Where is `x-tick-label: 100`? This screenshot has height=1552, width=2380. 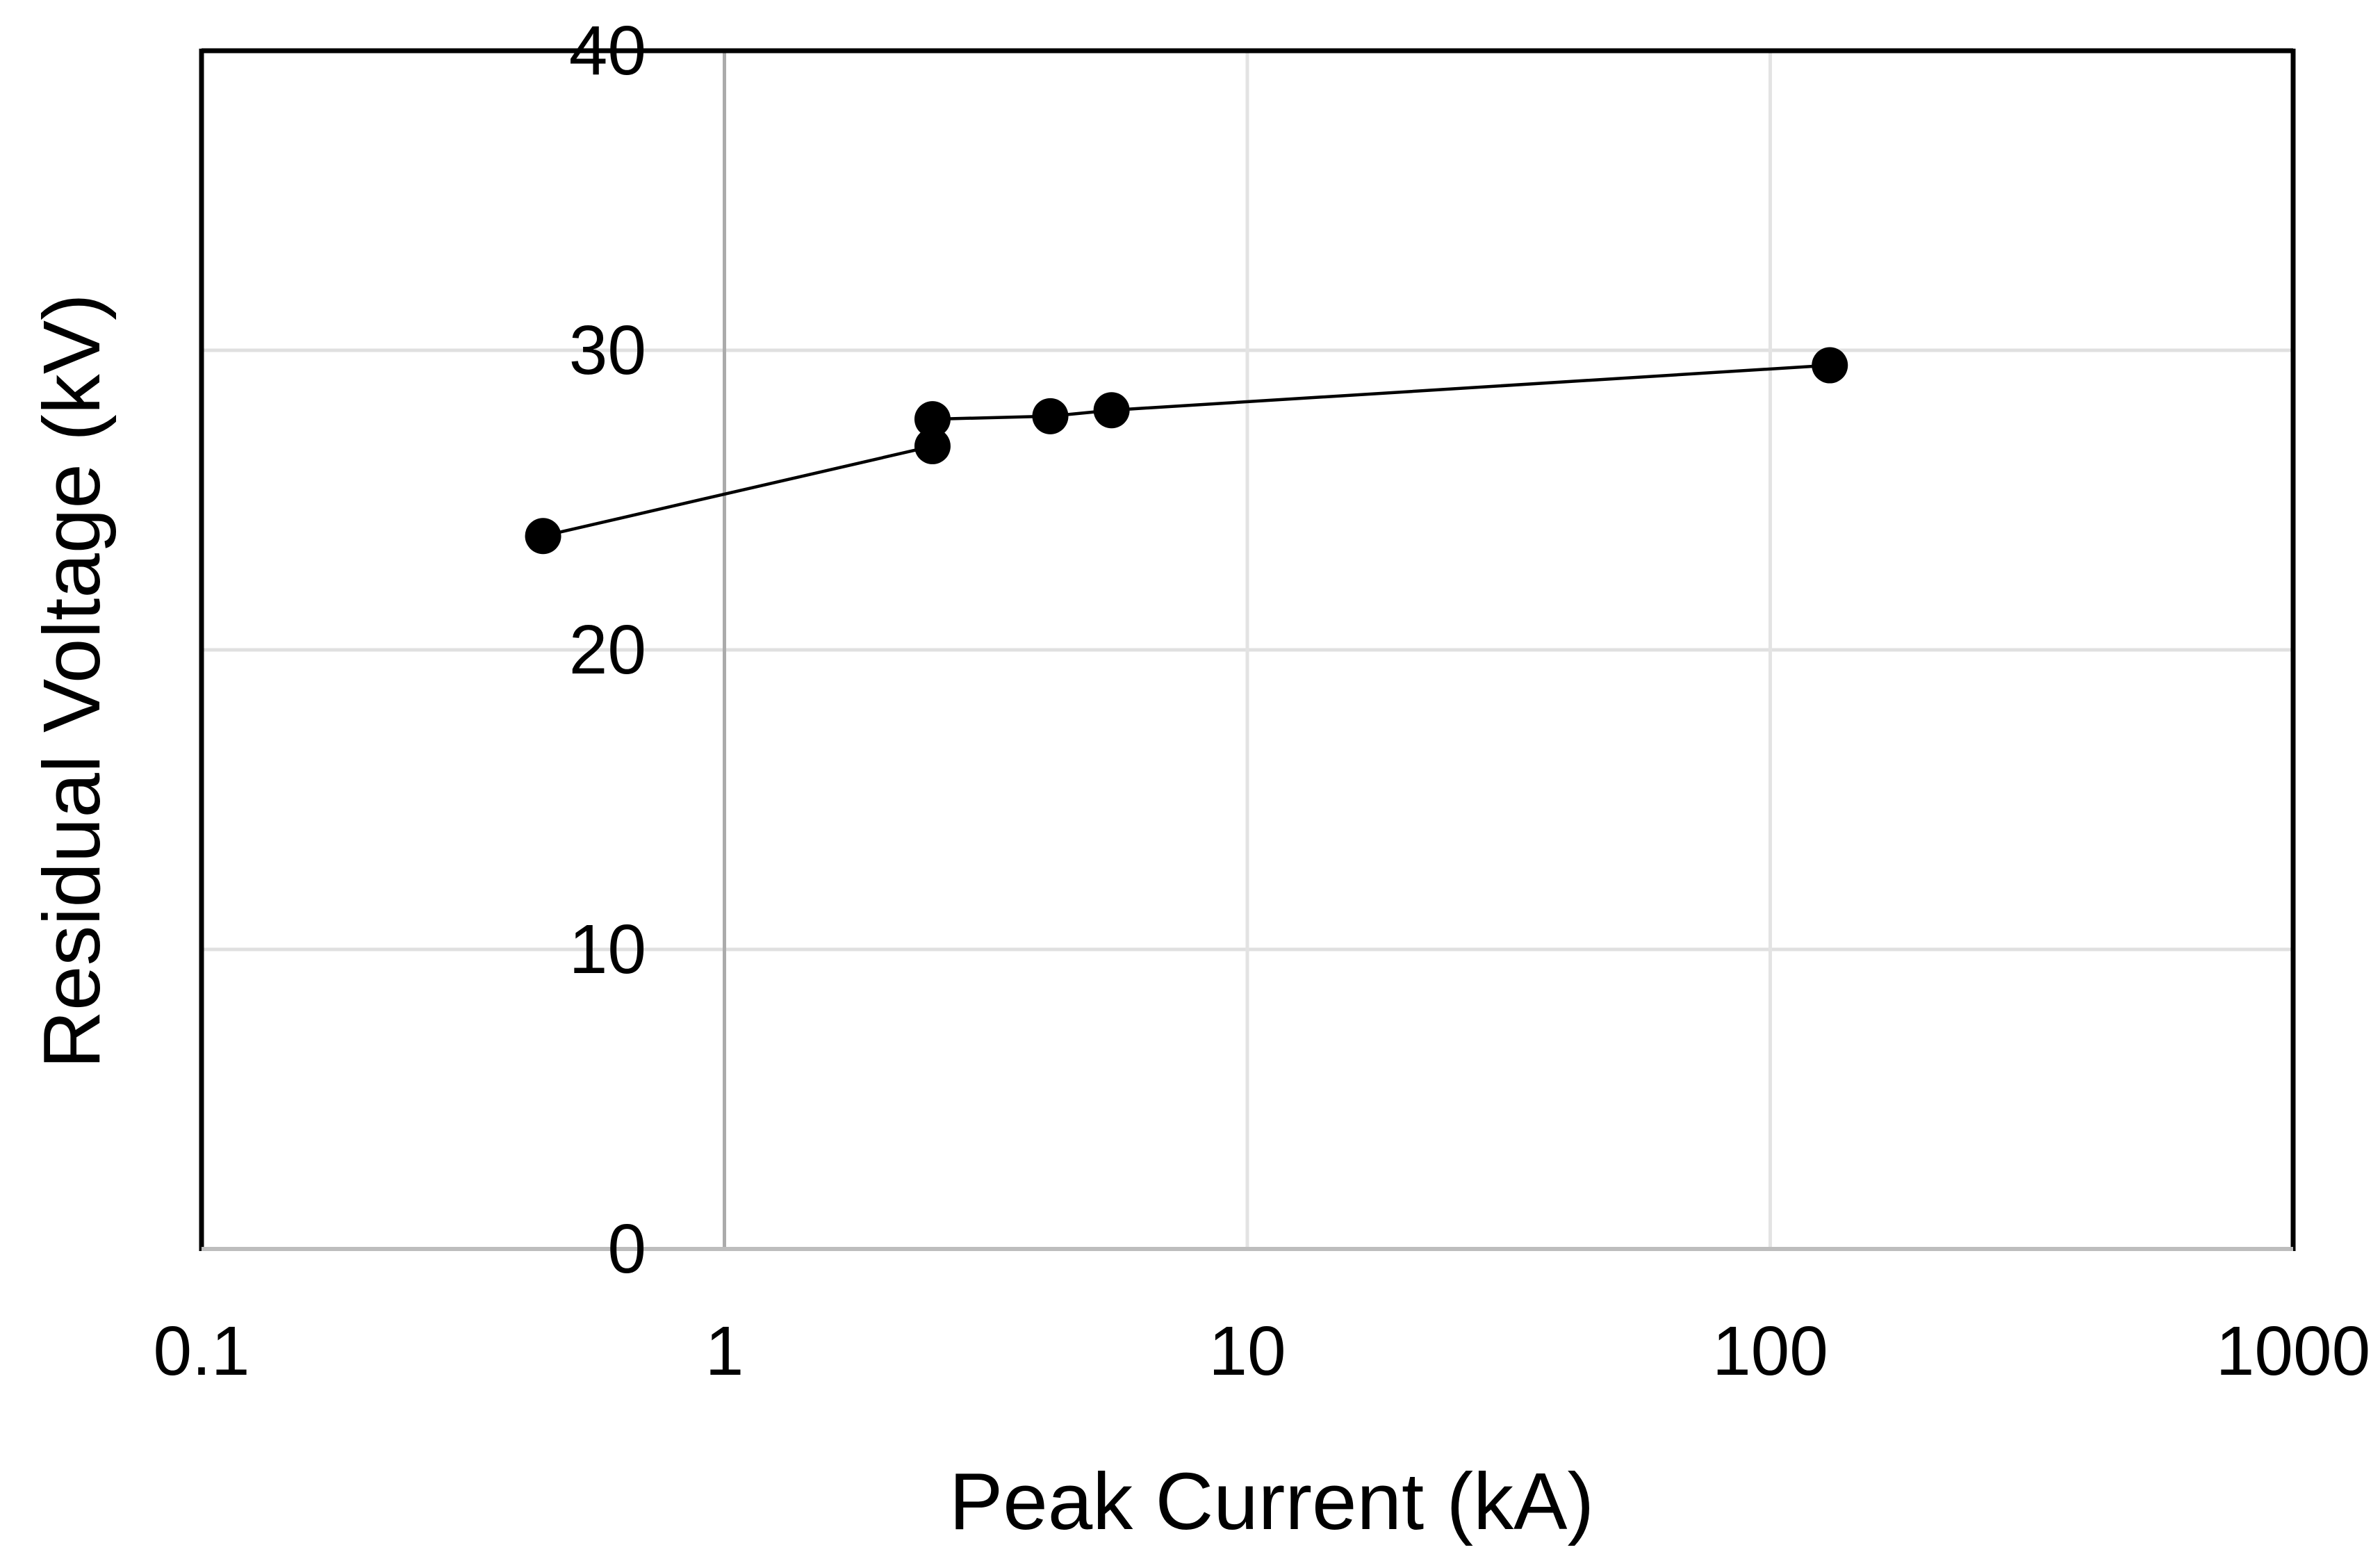
x-tick-label: 100 is located at coordinates (1770, 1351).